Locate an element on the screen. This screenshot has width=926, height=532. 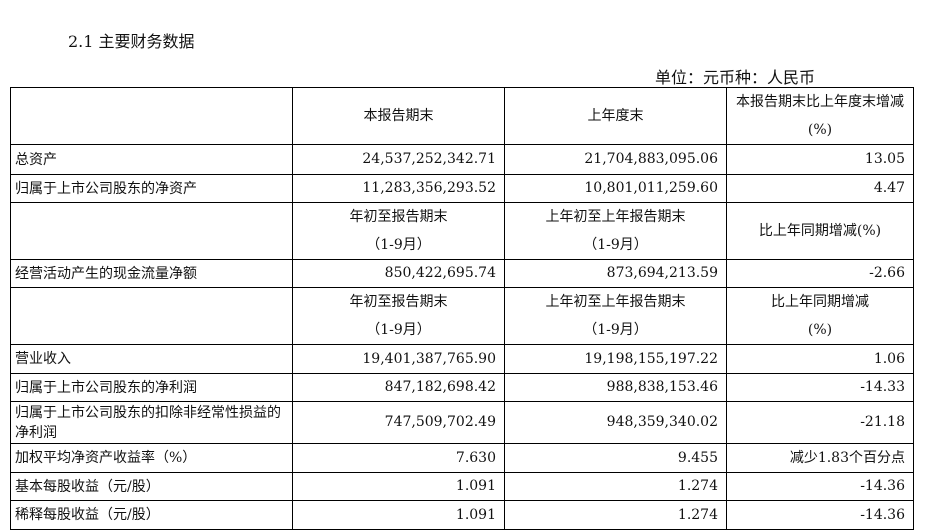
cell-value: 19,401,387,765.90 is located at coordinates (398, 359).